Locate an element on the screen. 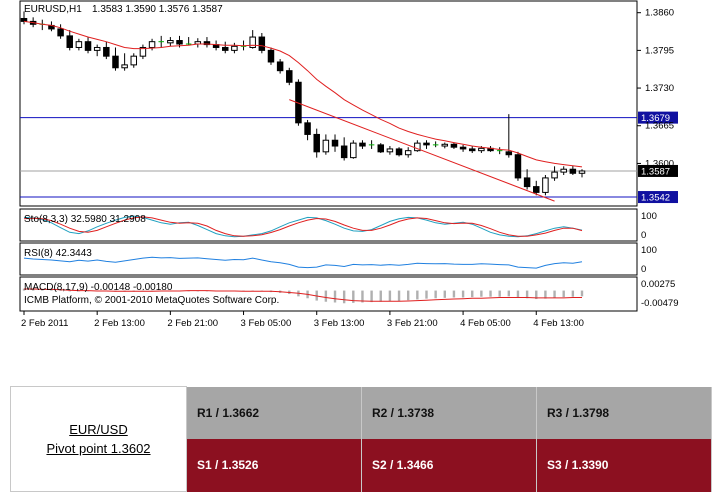 The image size is (714, 493). time-tick-label: 2 Feb 13:00 is located at coordinates (119, 323).